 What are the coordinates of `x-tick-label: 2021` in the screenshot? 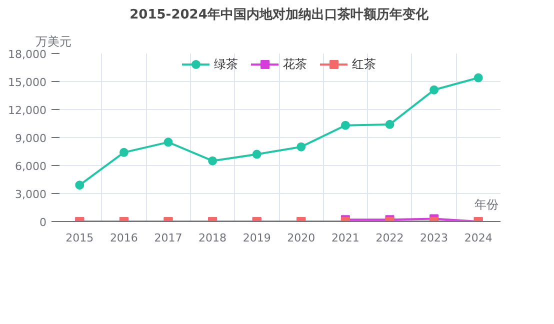 It's located at (345, 238).